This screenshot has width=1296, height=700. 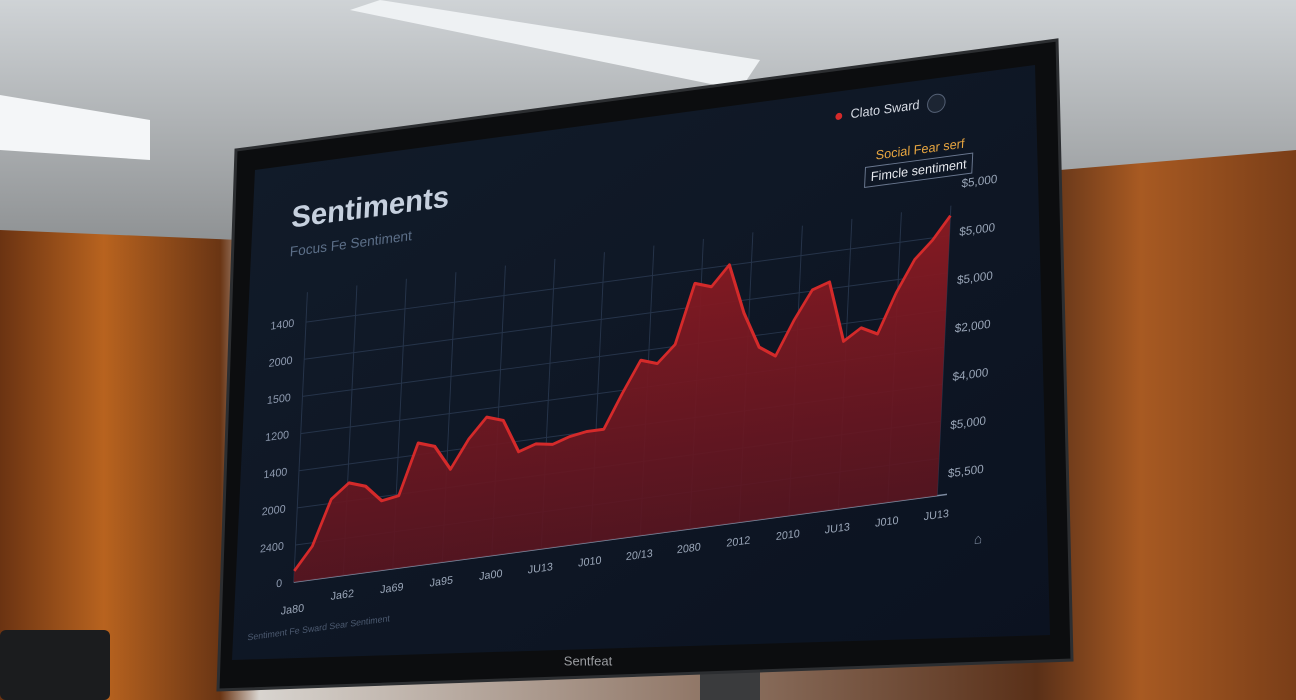 What do you see at coordinates (788, 535) in the screenshot?
I see `x-axis-label: 2010` at bounding box center [788, 535].